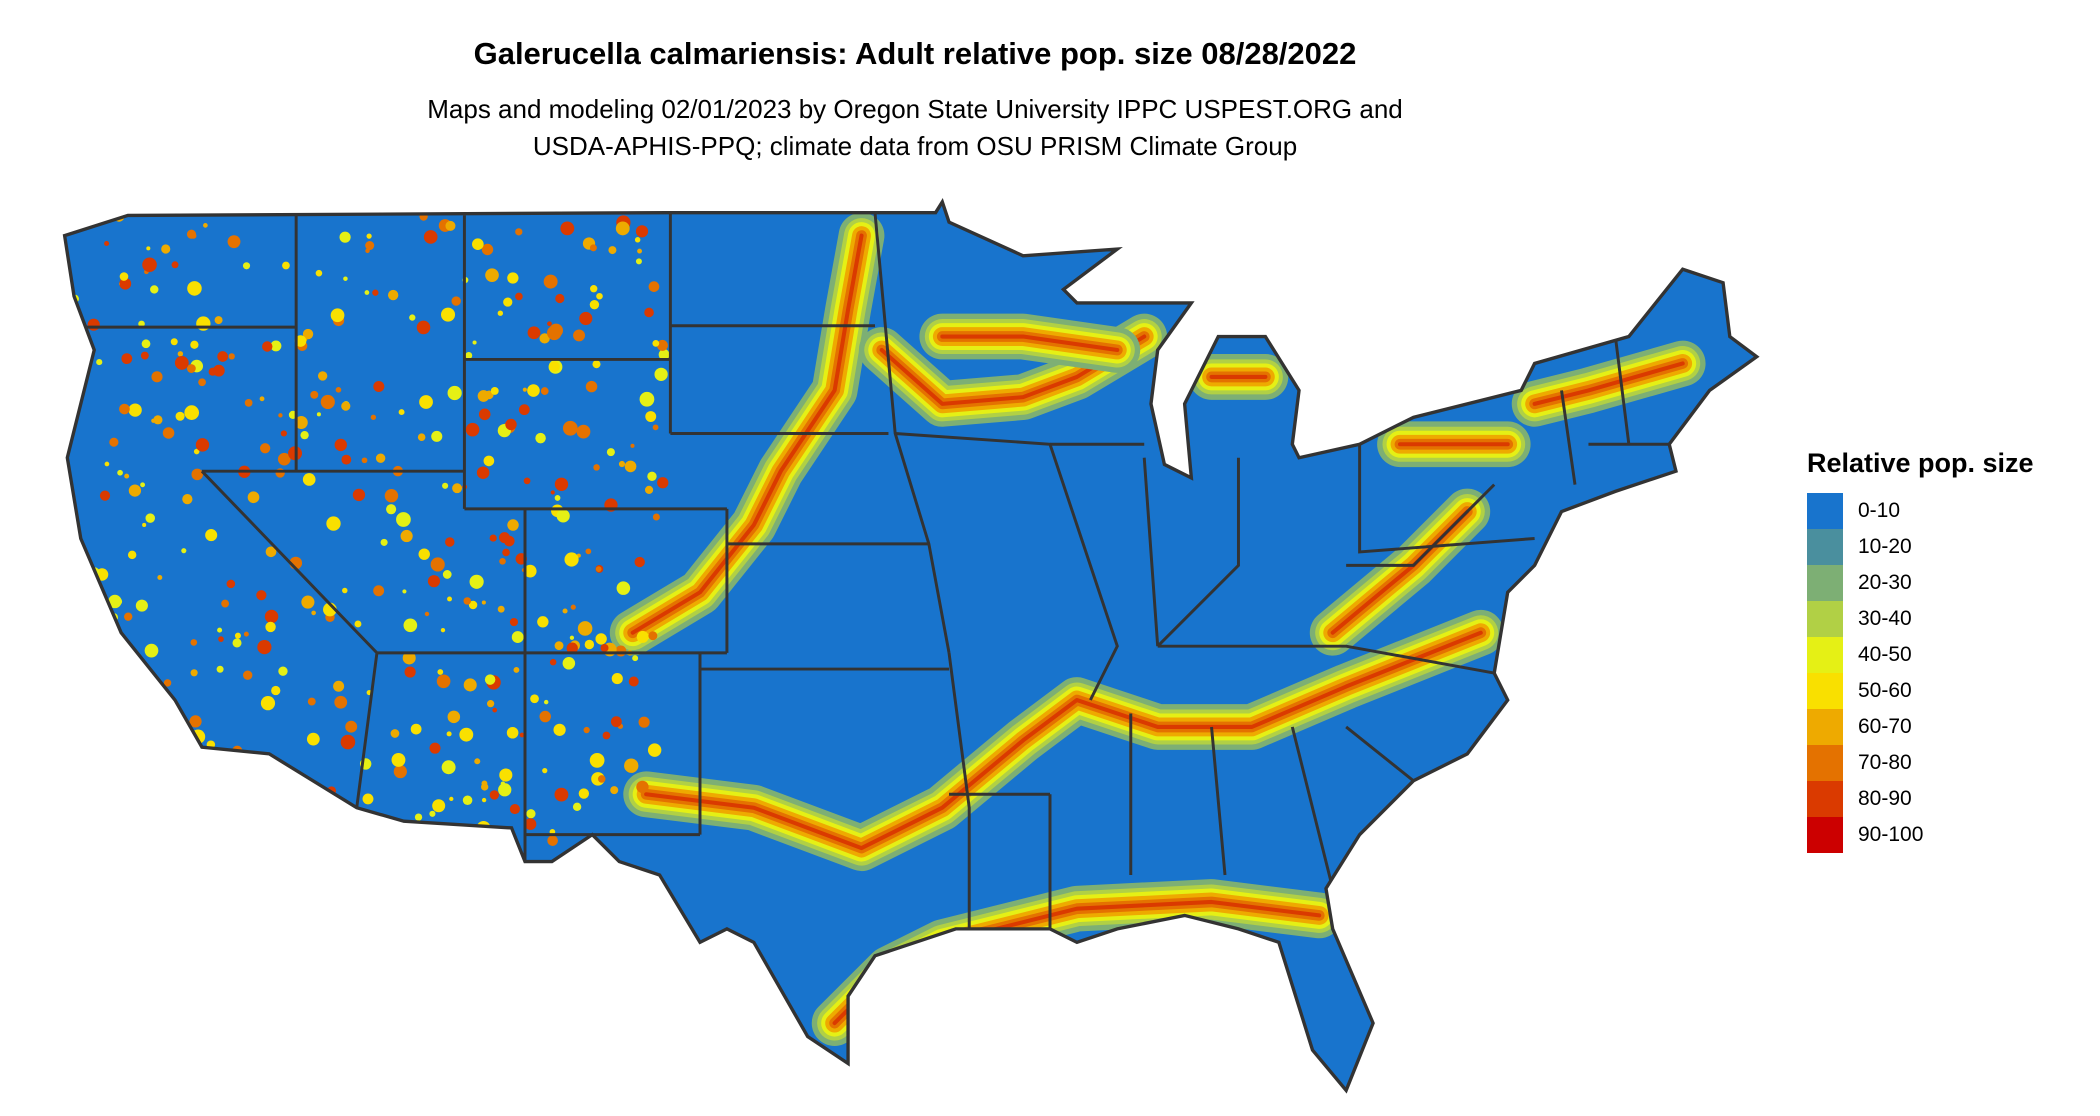 The image size is (2100, 1116). I want to click on legend-item: 70-80, so click(1920, 763).